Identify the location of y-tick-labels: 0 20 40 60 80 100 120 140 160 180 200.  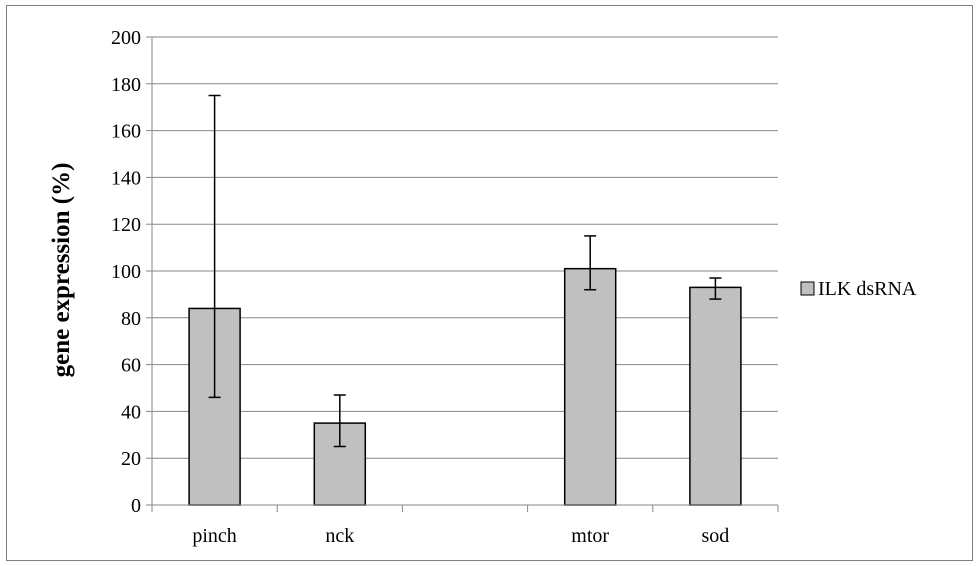
(126, 272).